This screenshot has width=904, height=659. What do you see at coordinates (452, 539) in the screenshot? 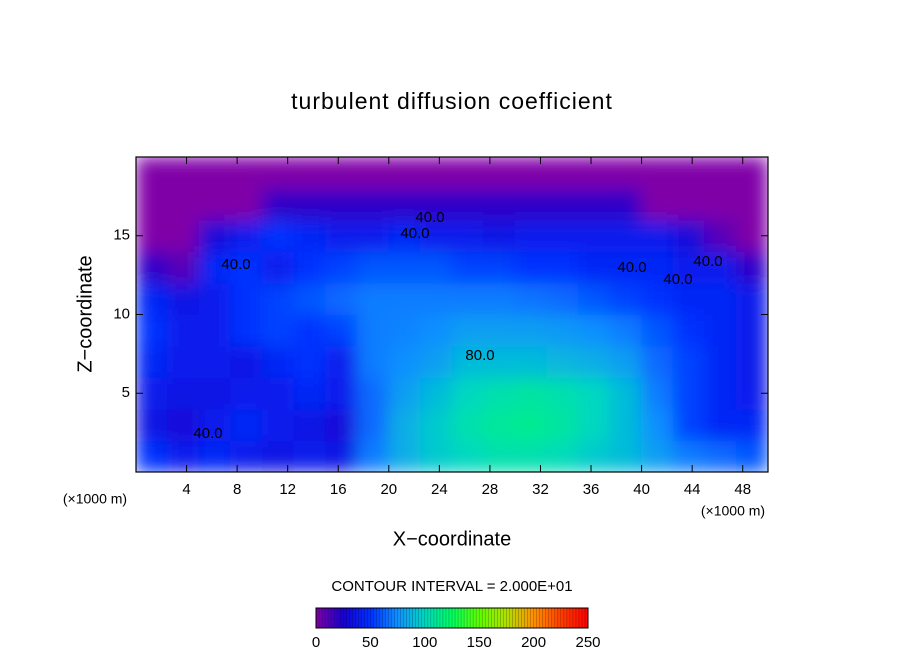
I see `x-axis-label: X−coordinate` at bounding box center [452, 539].